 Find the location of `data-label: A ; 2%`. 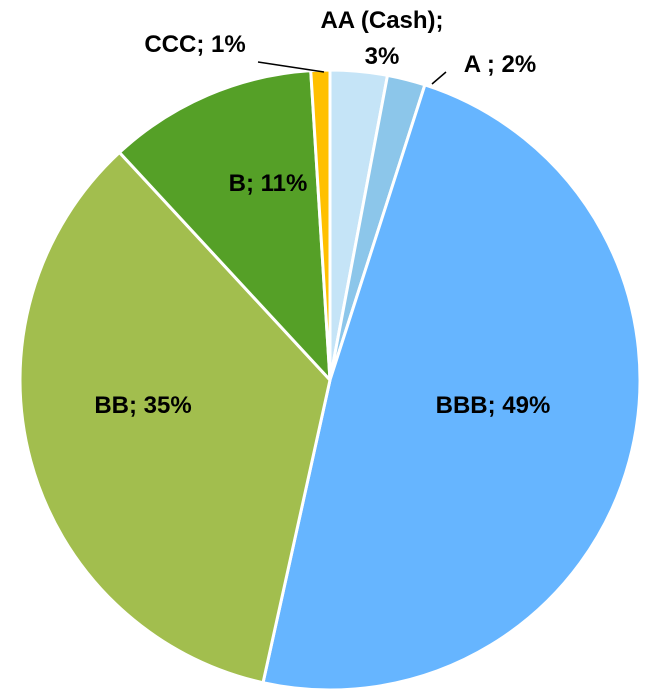

data-label: A ; 2% is located at coordinates (500, 64).